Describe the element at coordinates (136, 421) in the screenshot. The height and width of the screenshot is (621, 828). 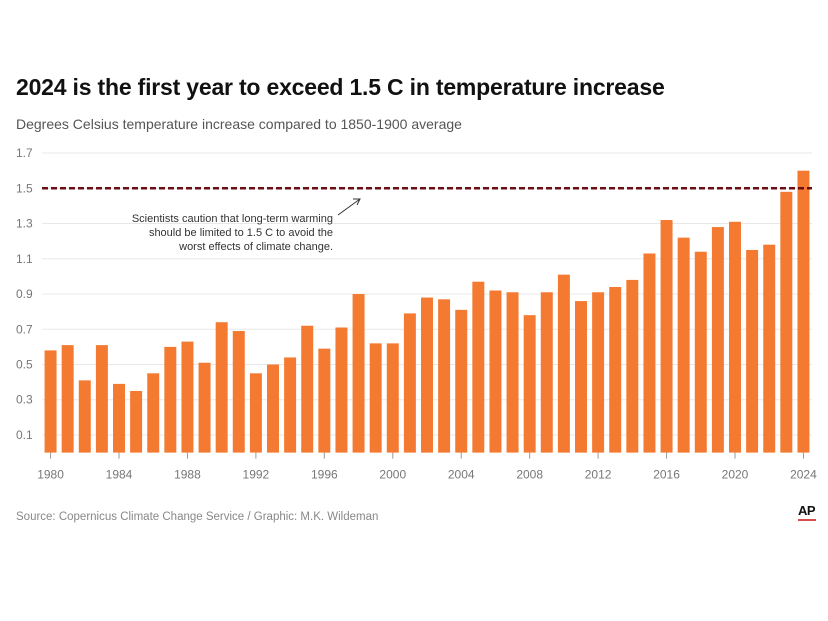
I see `bar-1985` at that location.